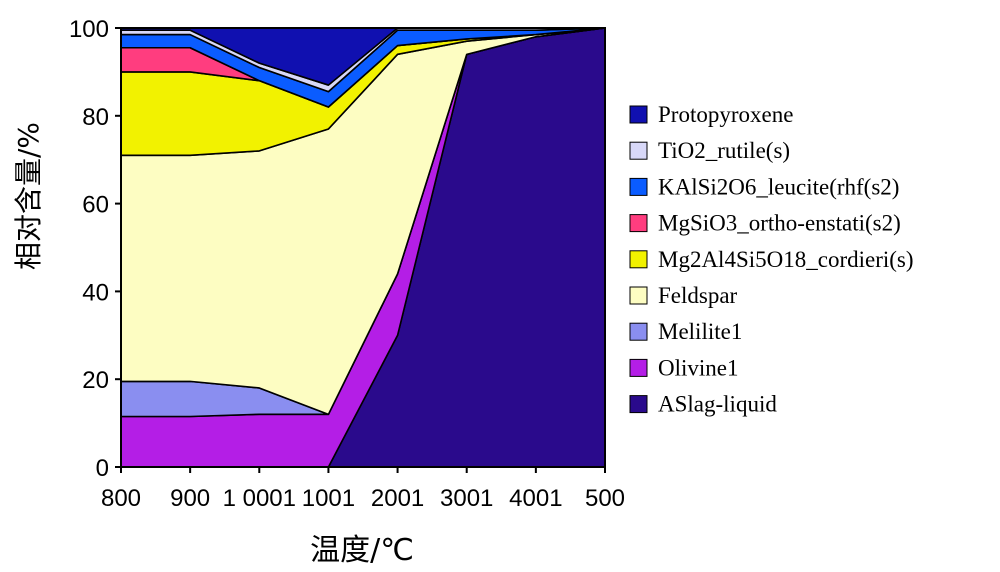 The width and height of the screenshot is (1000, 572). Describe the element at coordinates (698, 295) in the screenshot. I see `legend-label-feldspar: Feldspar` at that location.